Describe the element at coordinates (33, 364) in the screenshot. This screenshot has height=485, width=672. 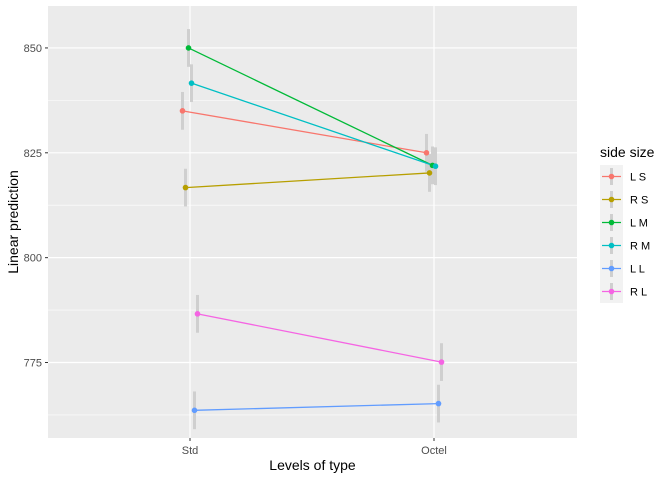
I see `y-tick-label: 775` at that location.